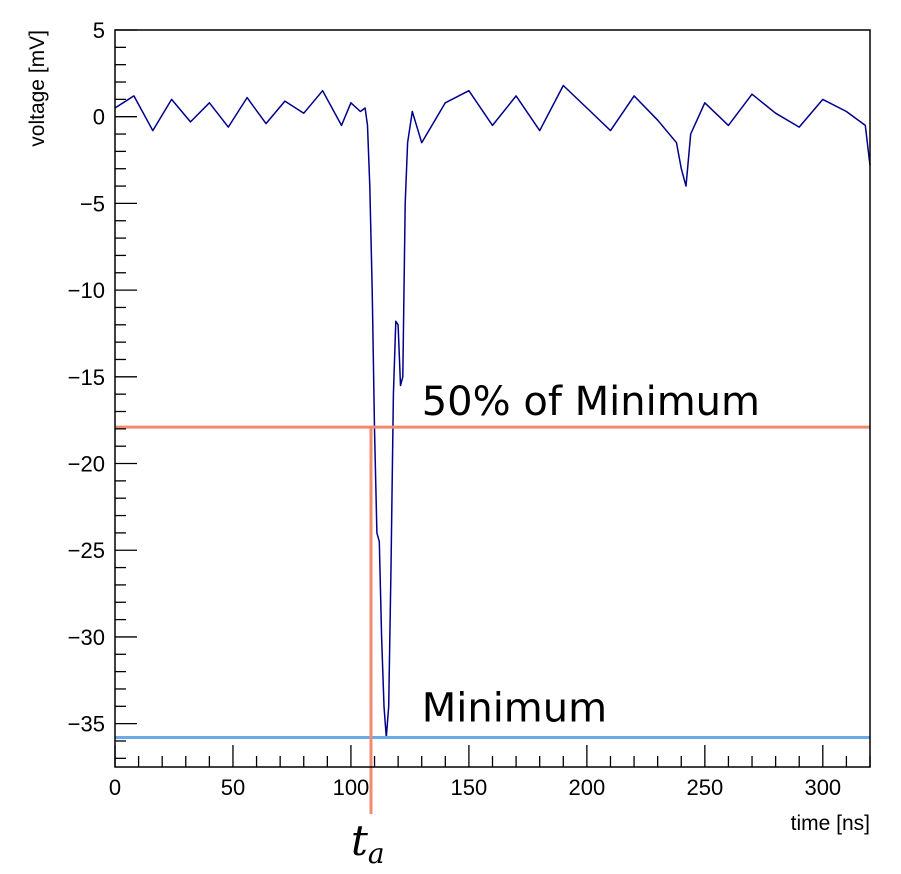 This screenshot has width=901, height=874. I want to click on x-tick-label: 300, so click(822, 787).